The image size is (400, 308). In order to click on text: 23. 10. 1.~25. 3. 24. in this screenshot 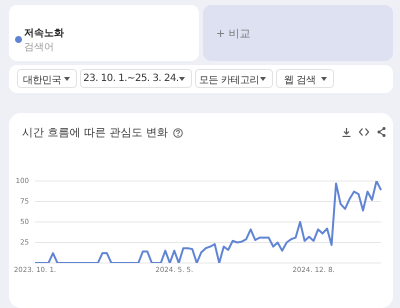, I will do `click(131, 78)`.